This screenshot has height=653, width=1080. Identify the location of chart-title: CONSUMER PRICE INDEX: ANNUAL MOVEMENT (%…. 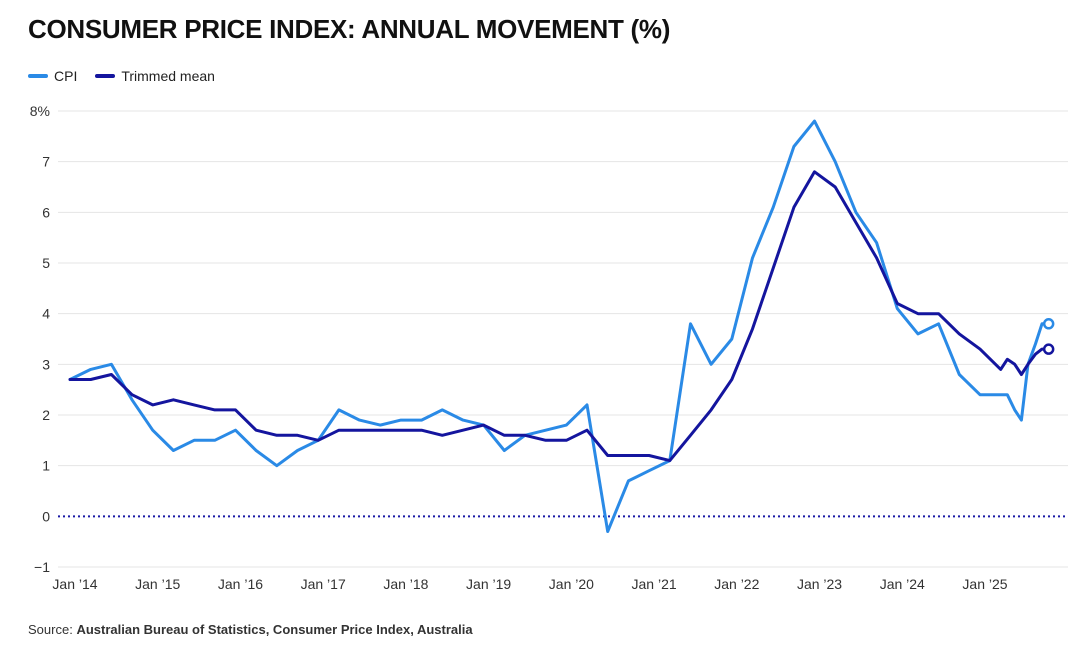
(349, 29).